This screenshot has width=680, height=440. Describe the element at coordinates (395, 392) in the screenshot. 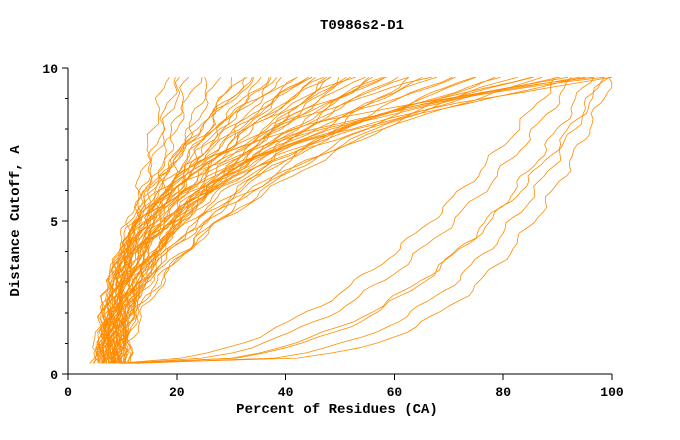

I see `x-tick-label: 60` at that location.